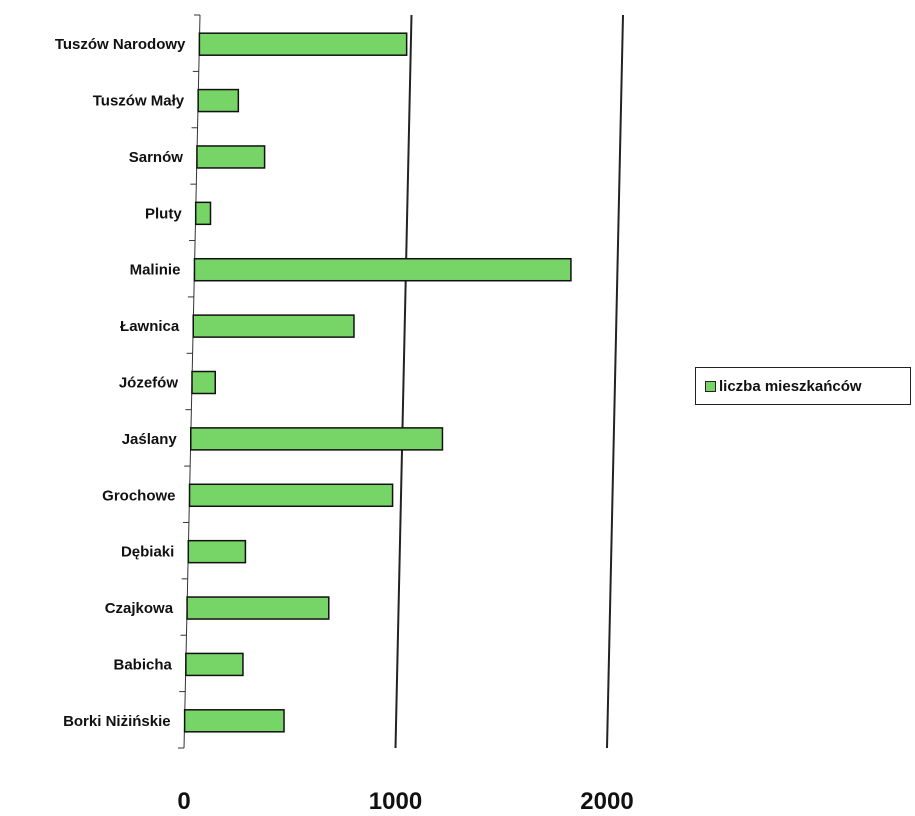  What do you see at coordinates (147, 552) in the screenshot?
I see `category-label: Dębiaki` at bounding box center [147, 552].